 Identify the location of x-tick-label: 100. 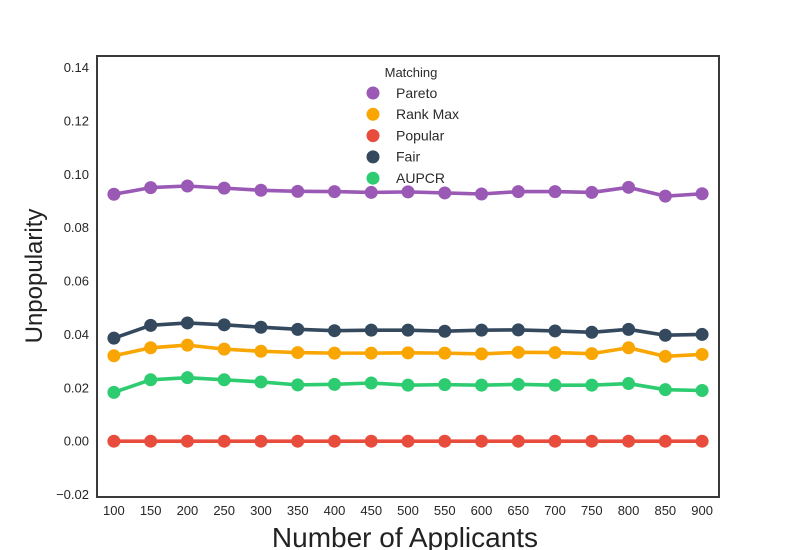
(114, 510).